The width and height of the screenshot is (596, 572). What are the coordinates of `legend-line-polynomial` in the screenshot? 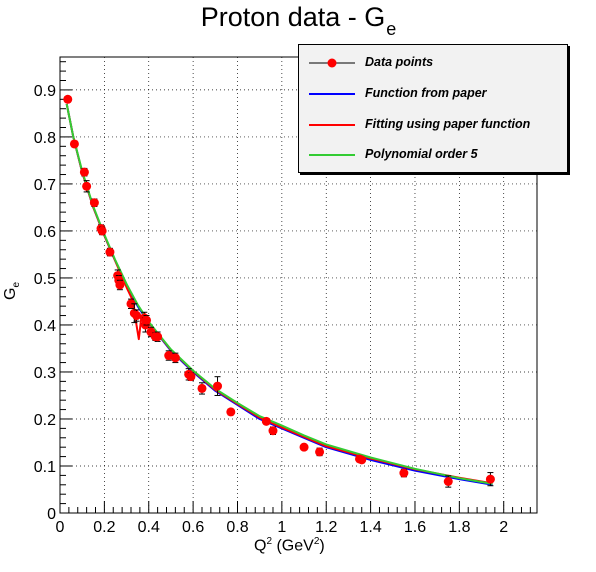 It's located at (332, 155).